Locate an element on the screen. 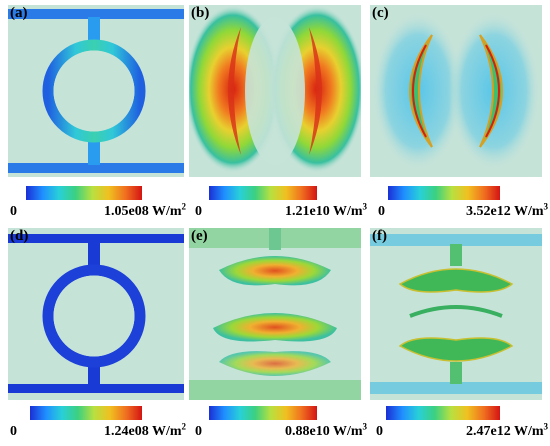 The width and height of the screenshot is (550, 446). colorbar-c: 0 3.52e12 W/m3 is located at coordinates (459, 204).